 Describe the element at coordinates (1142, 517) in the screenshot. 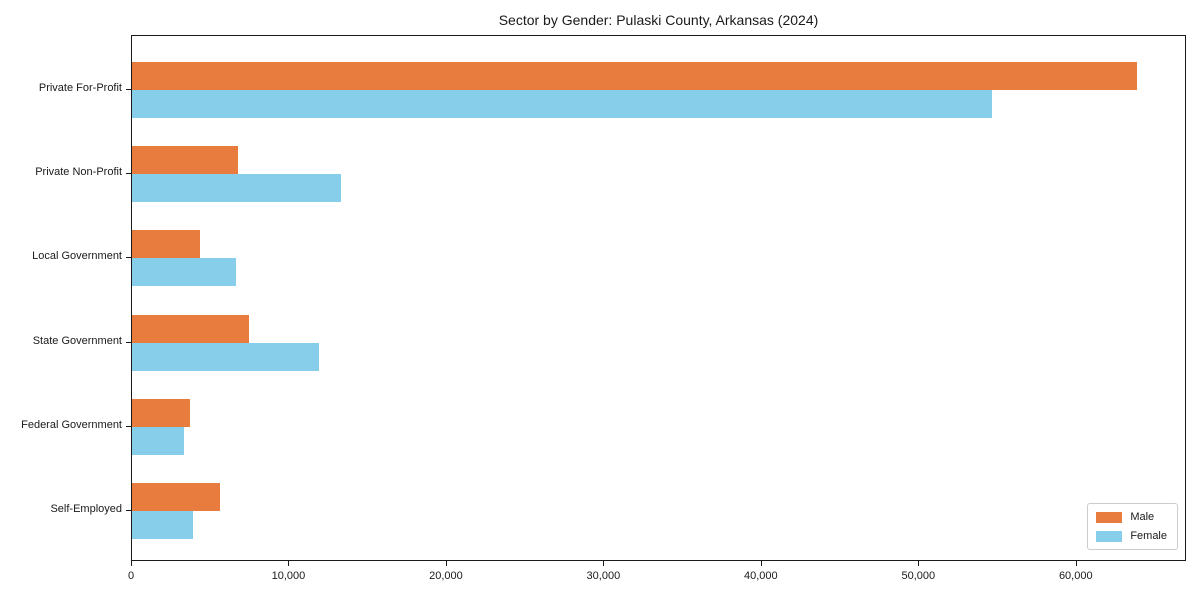

I see `legend-label-male: Male` at that location.